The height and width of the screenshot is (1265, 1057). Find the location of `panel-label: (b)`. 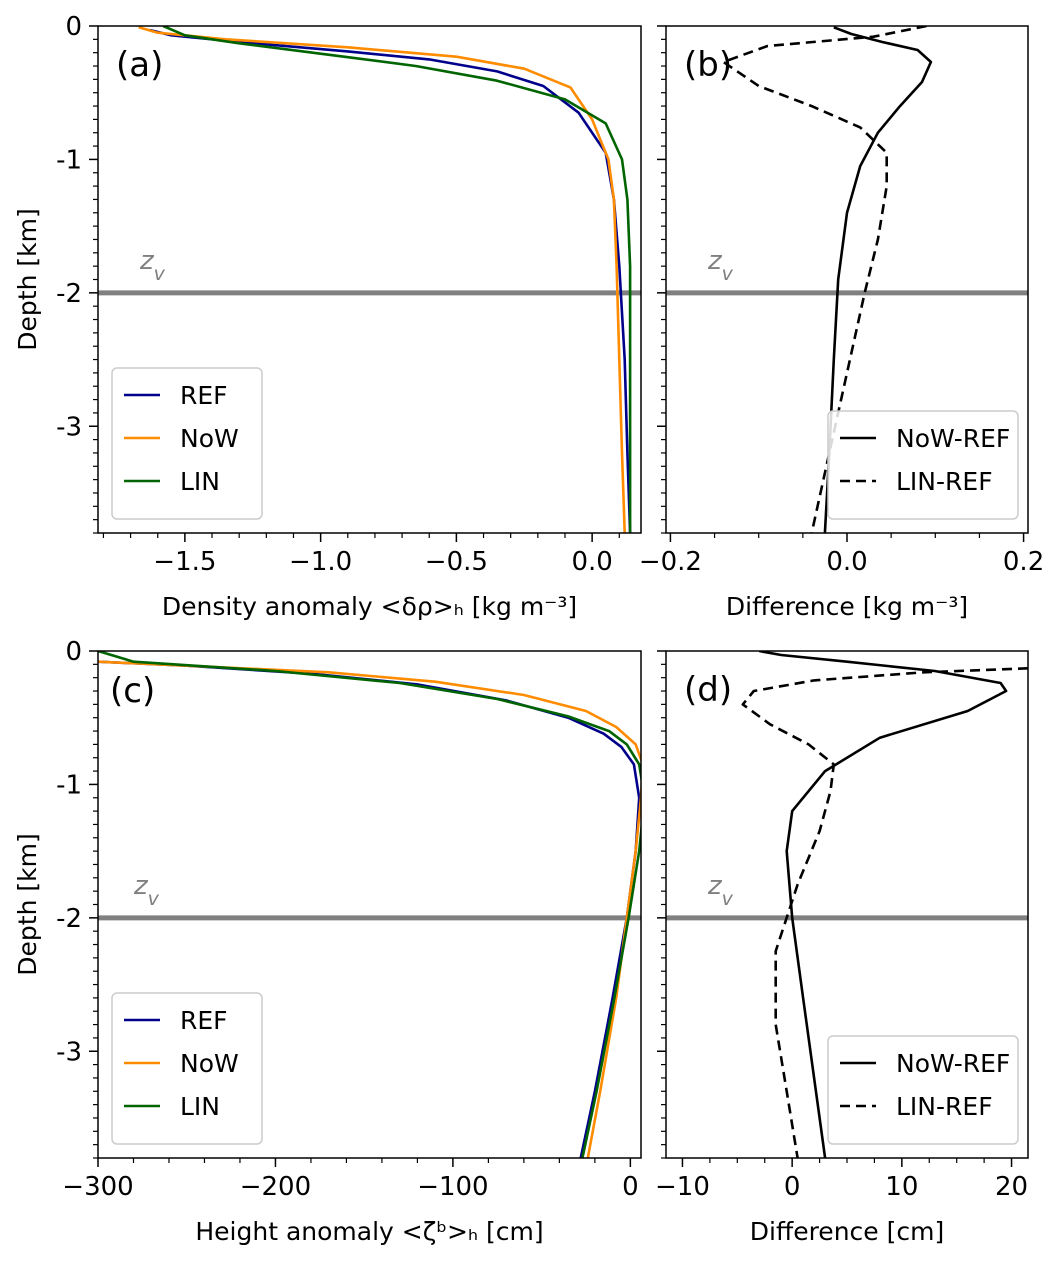

panel-label: (b) is located at coordinates (708, 65).